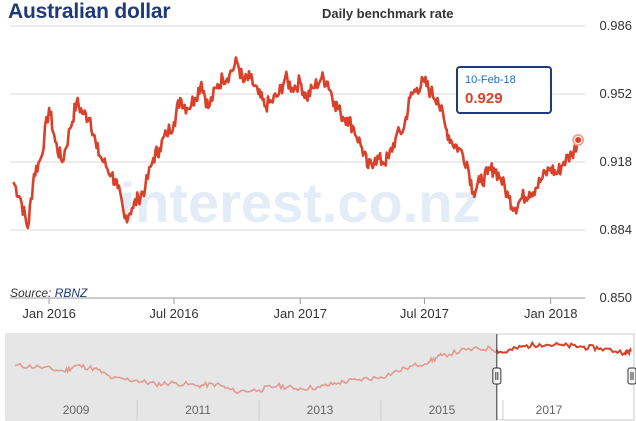 This screenshot has width=636, height=421. What do you see at coordinates (300, 313) in the screenshot?
I see `x-tick-label: Jan 2017` at bounding box center [300, 313].